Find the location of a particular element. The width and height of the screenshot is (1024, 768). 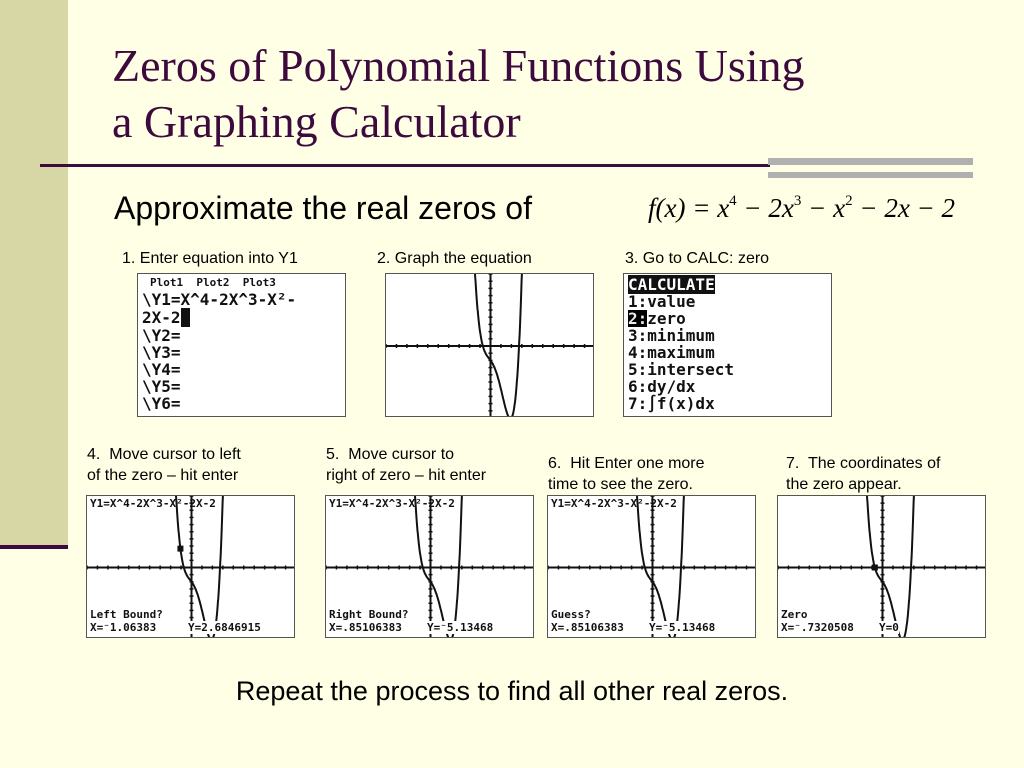

equation-exponent: 3 is located at coordinates (797, 201).